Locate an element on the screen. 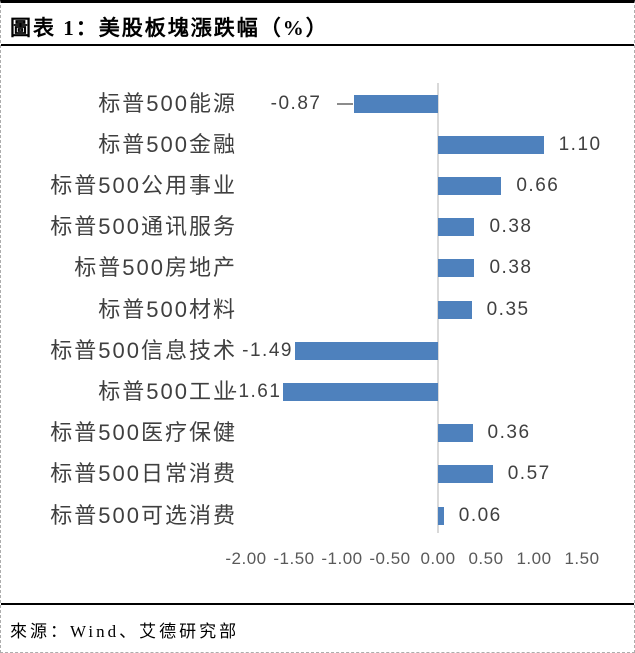 The height and width of the screenshot is (653, 635). label-leader-line is located at coordinates (345, 103).